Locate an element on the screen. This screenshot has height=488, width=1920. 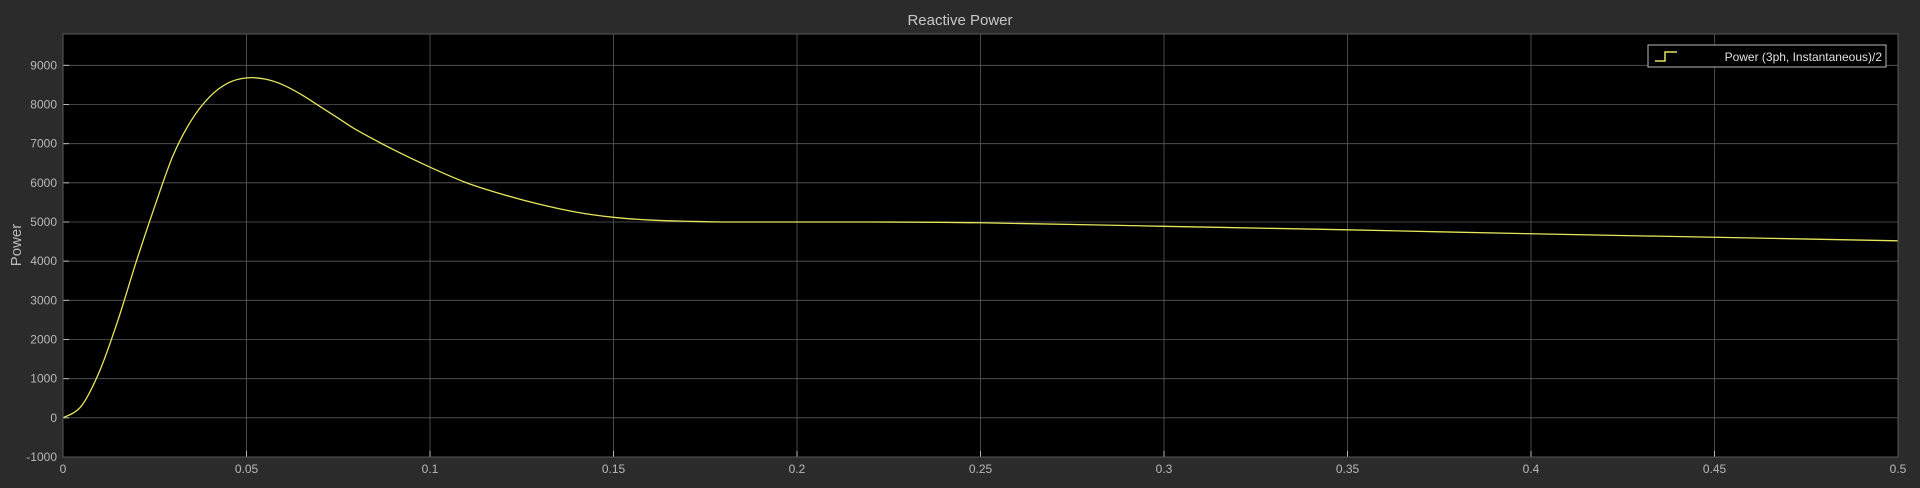
y-axis-label: Power is located at coordinates (16, 245).